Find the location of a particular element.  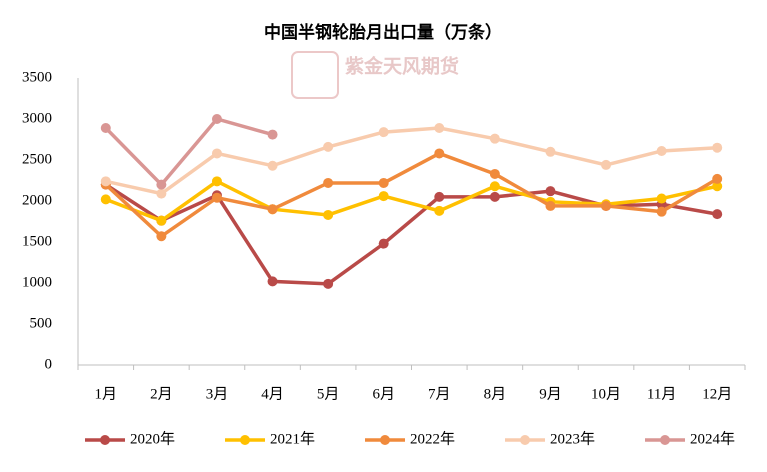

legend-label: 2020年 is located at coordinates (152, 438).